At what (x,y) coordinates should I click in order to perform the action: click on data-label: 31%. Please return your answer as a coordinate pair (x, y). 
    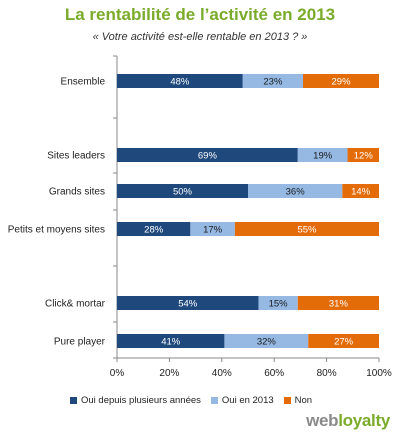
    Looking at the image, I should click on (339, 304).